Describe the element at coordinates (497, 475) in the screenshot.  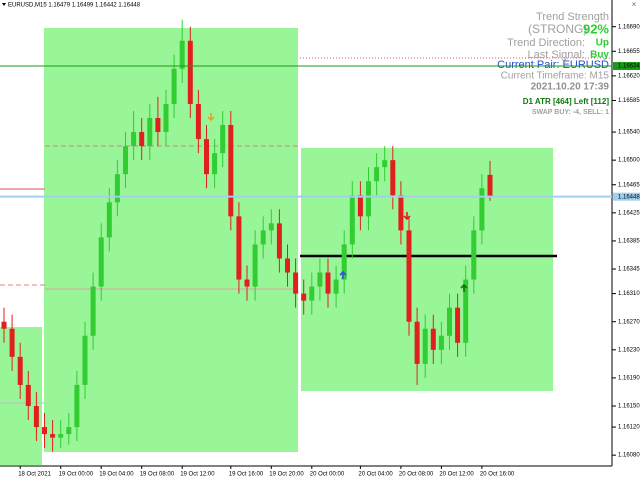
I see `x-tick-label: 20 Oct 16:00` at that location.